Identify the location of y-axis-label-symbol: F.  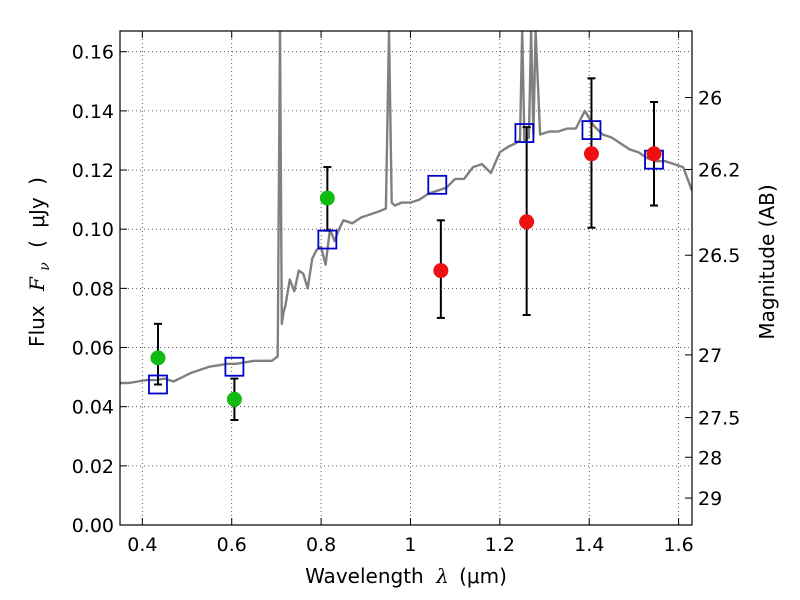
(37, 284).